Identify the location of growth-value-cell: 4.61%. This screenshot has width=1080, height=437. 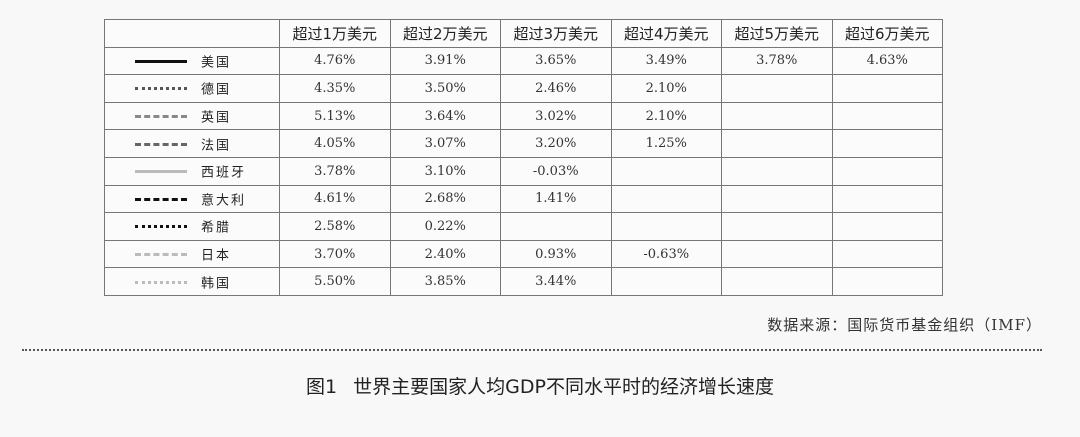
(335, 199).